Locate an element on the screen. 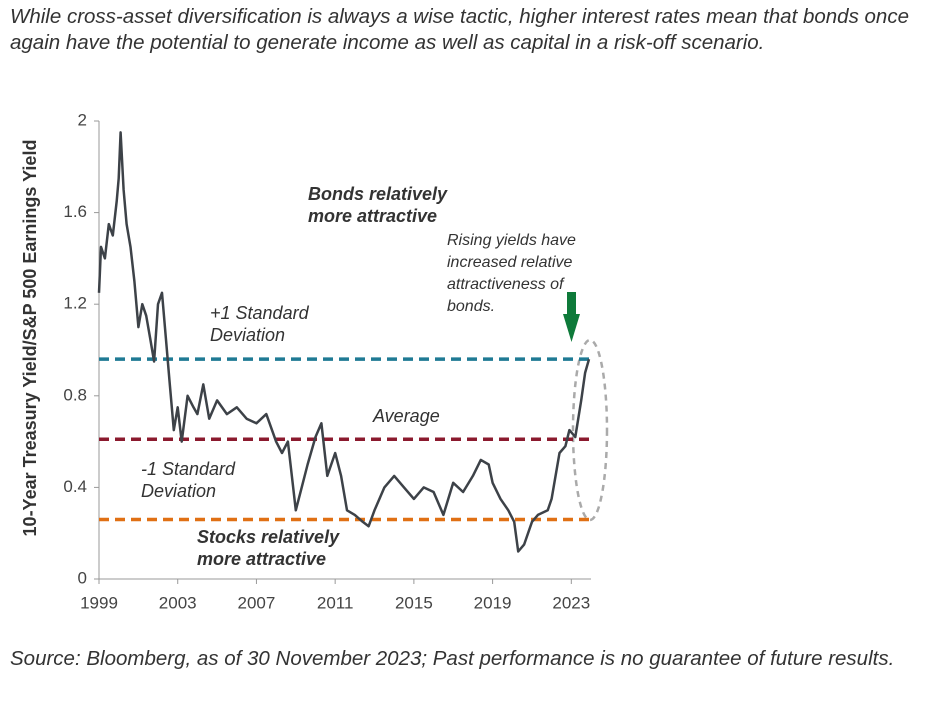  y-tick-label: 0.4 is located at coordinates (75, 486).